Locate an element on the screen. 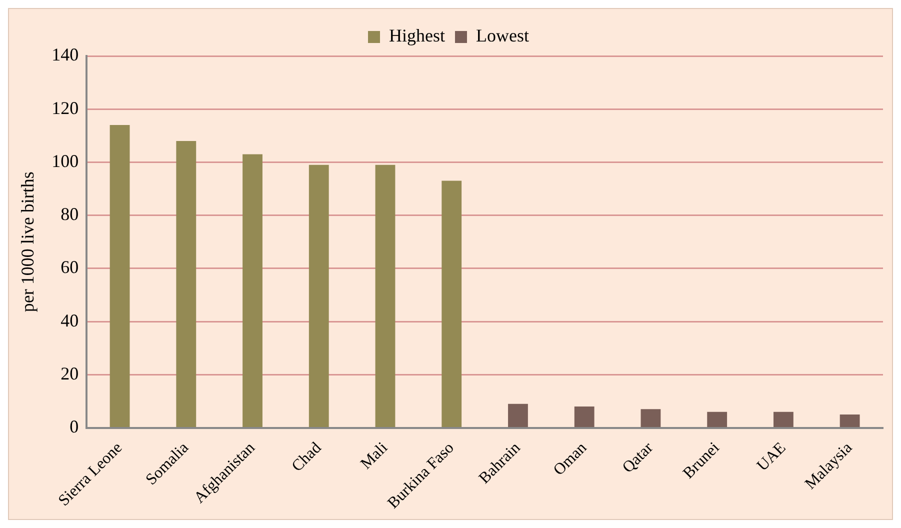 The width and height of the screenshot is (901, 528). y-tick-label: 60 is located at coordinates (69, 267).